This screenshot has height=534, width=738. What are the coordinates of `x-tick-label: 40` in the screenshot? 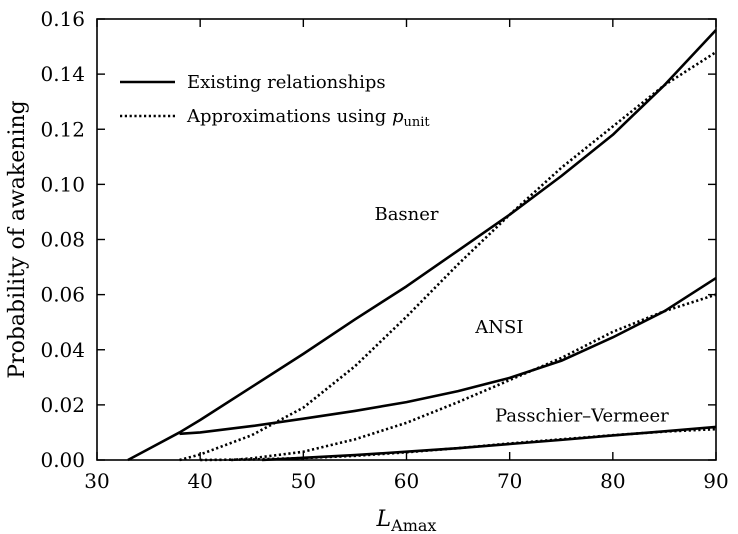 It's located at (199, 481).